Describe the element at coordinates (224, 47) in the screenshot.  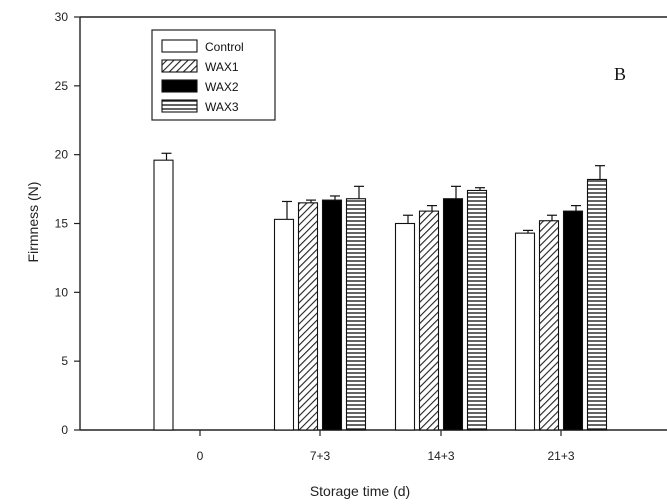
I see `legend-label-control: Control` at that location.